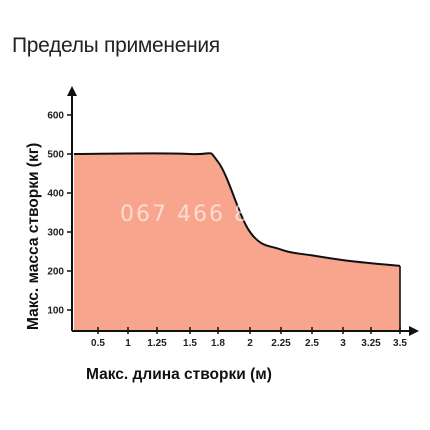 This screenshot has width=430, height=430. Describe the element at coordinates (55, 311) in the screenshot. I see `y-tick-label: 100` at that location.